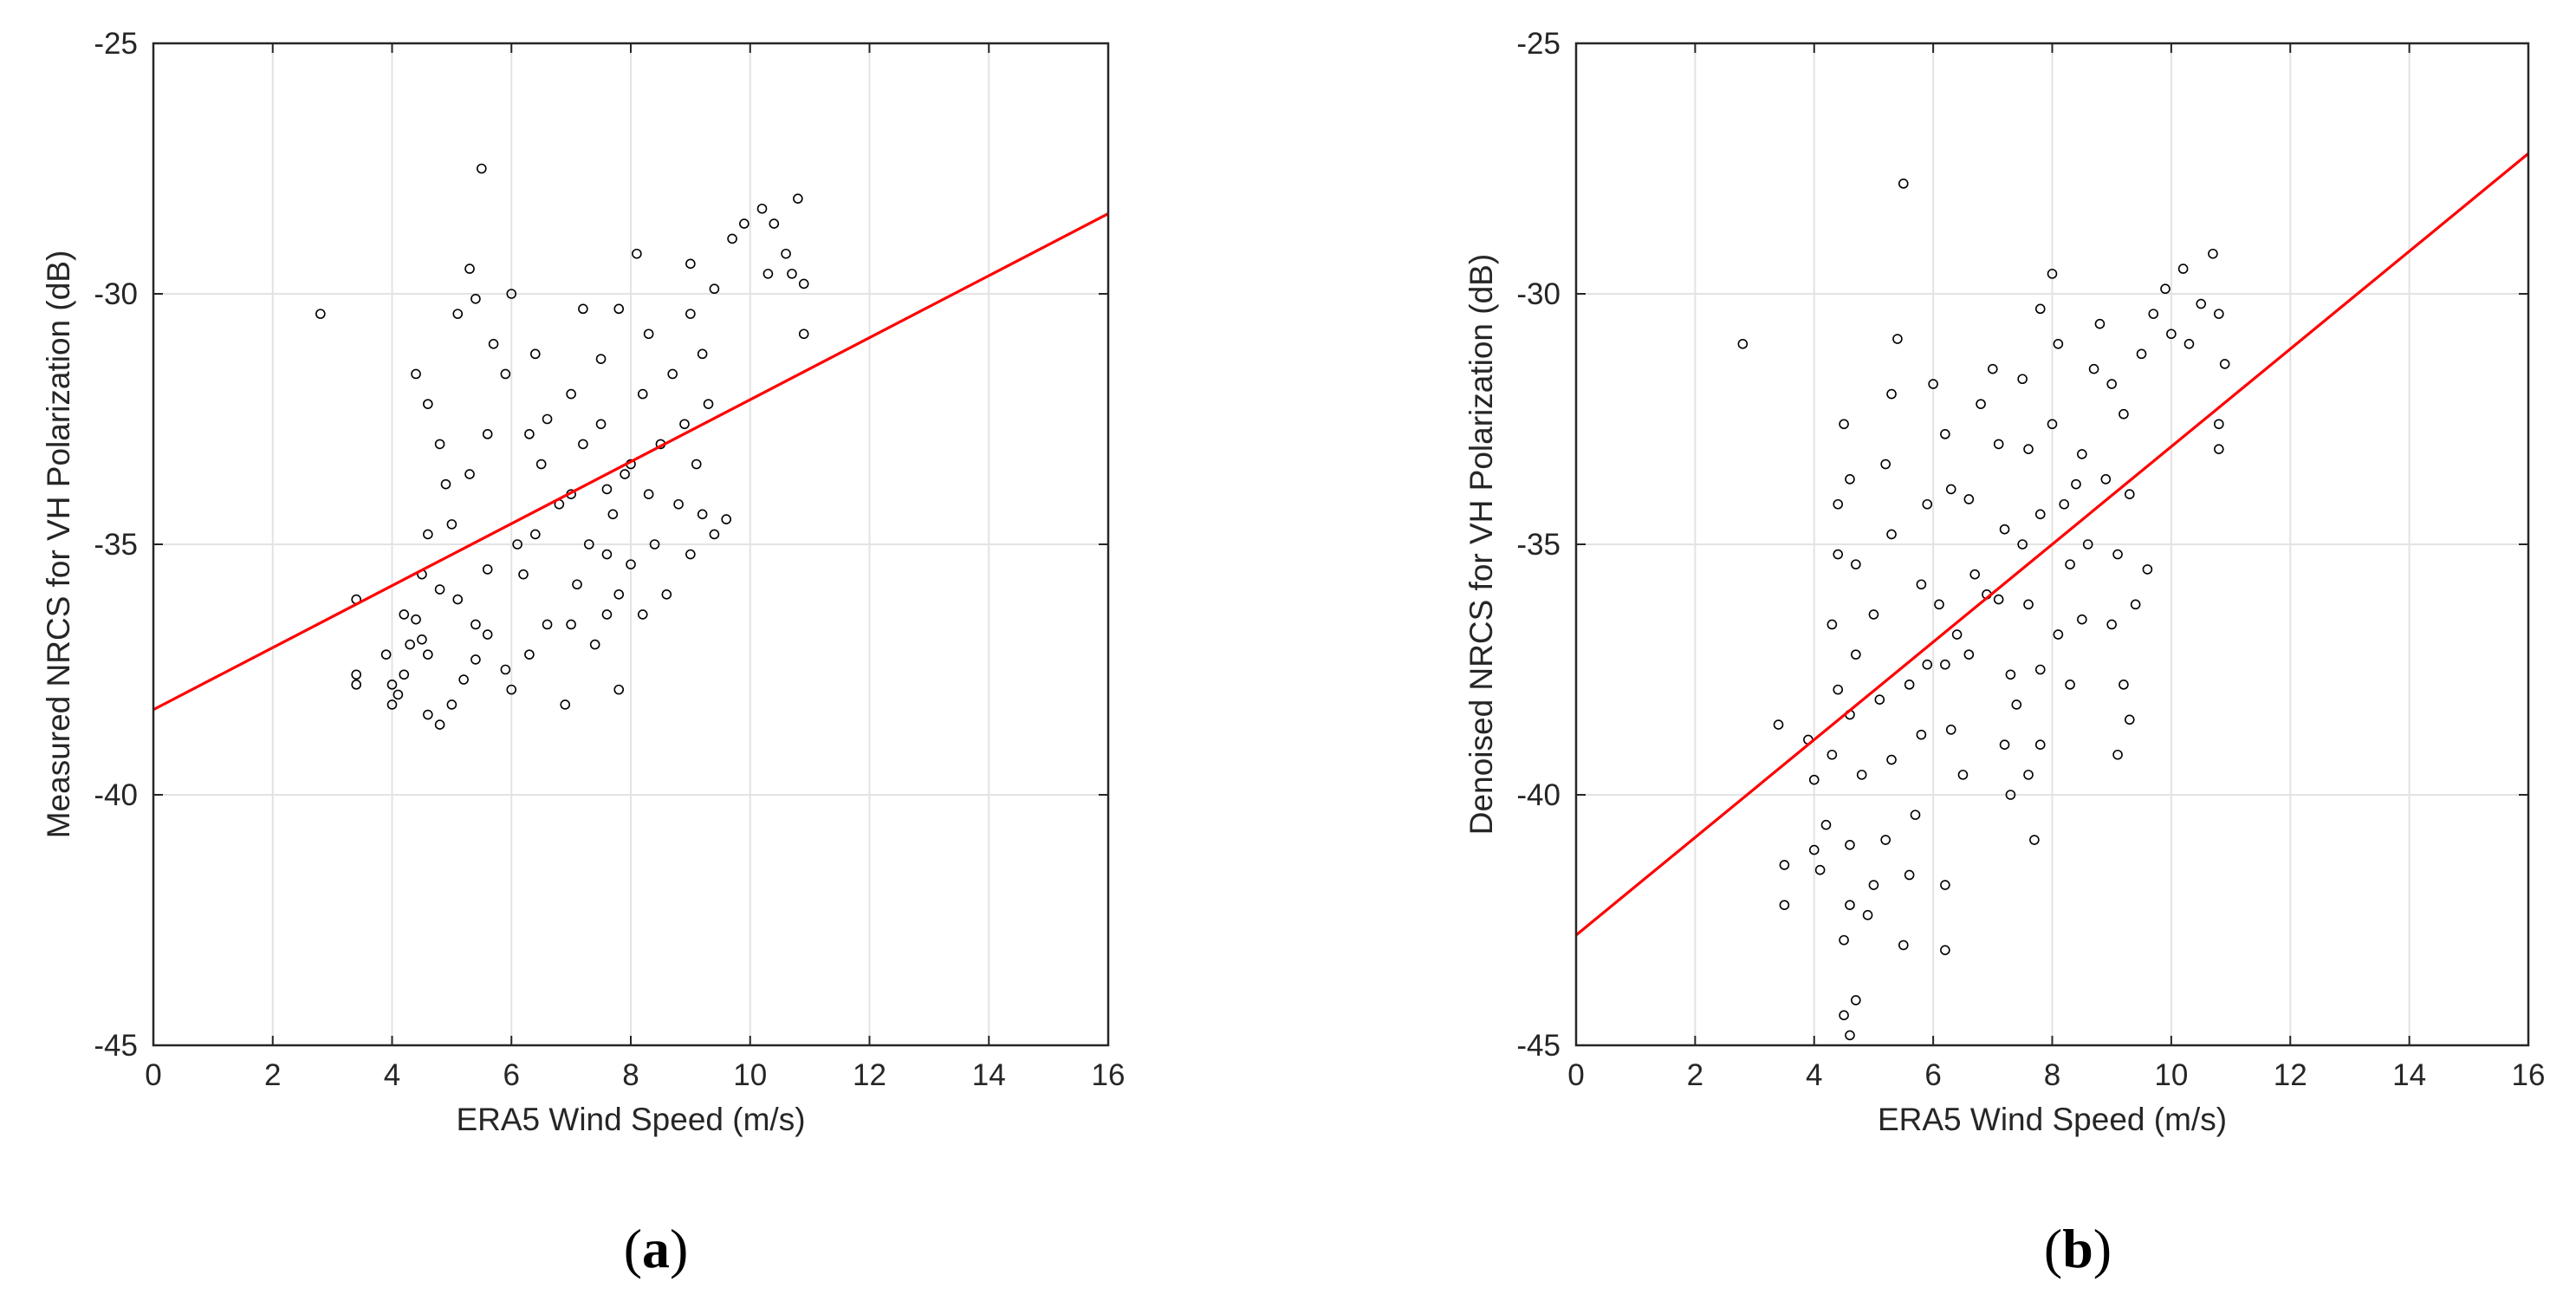 Image resolution: width=2576 pixels, height=1301 pixels. Describe the element at coordinates (1983, 610) in the screenshot. I see `panel-b-markers` at that location.